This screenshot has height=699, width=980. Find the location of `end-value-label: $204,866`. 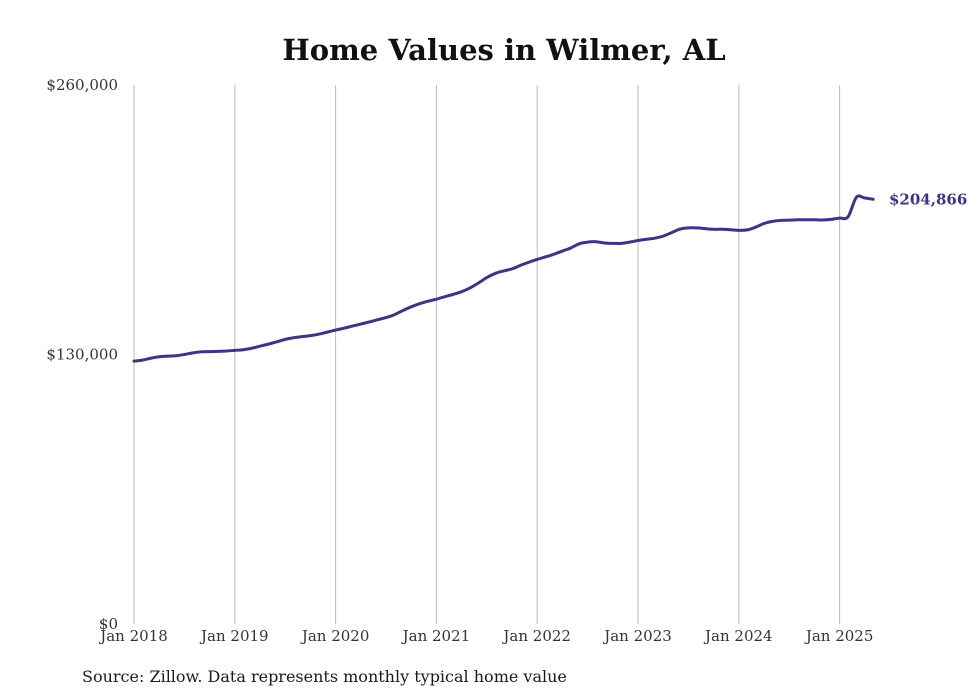

end-value-label: $204,866 is located at coordinates (928, 199).